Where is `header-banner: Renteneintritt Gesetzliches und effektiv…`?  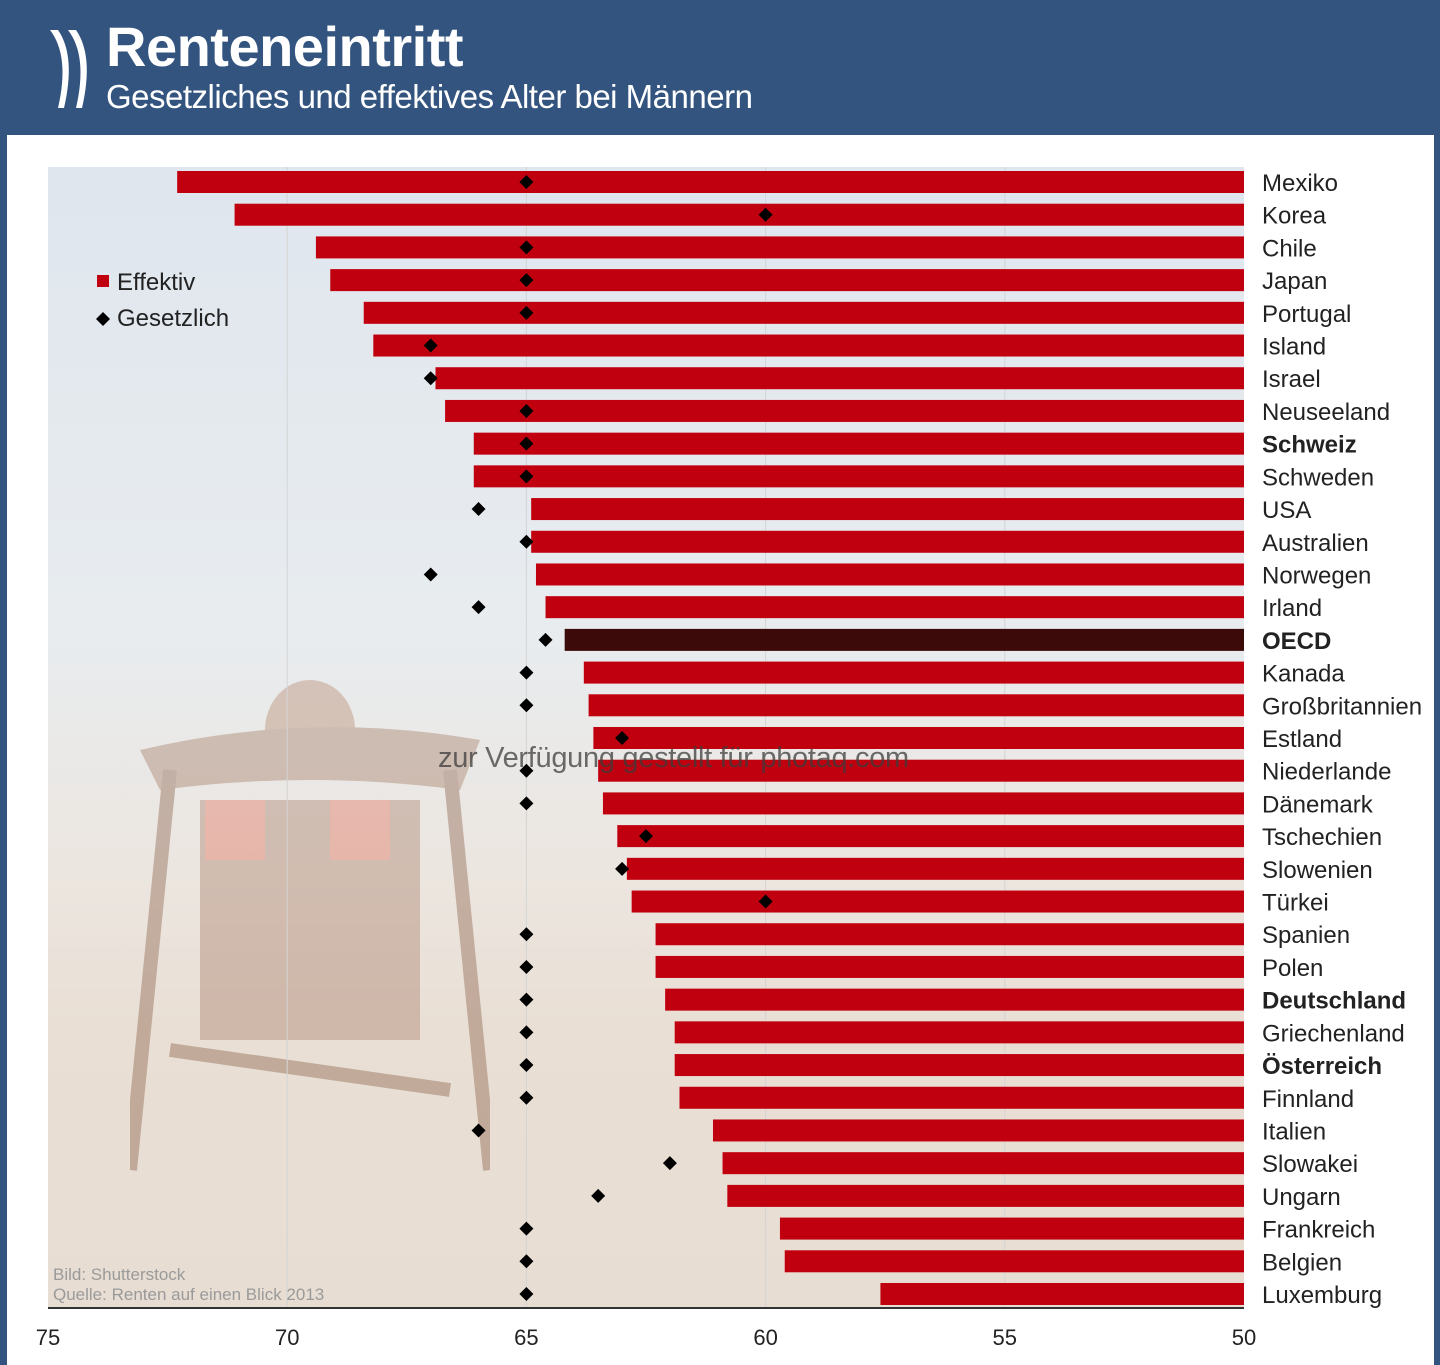 header-banner: Renteneintritt Gesetzliches und effektiv… is located at coordinates (720, 67).